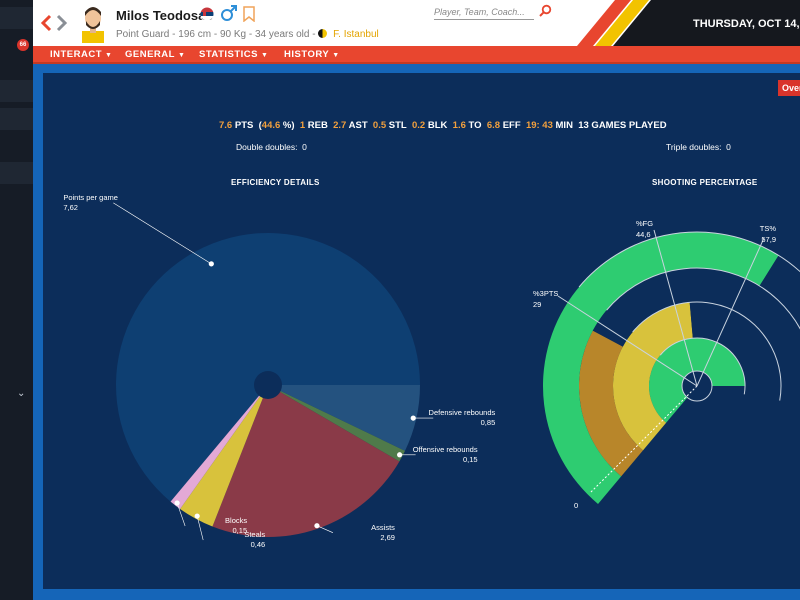  Describe the element at coordinates (746, 24) in the screenshot. I see `current-date: THURSDAY, OCT 14, 20` at that location.